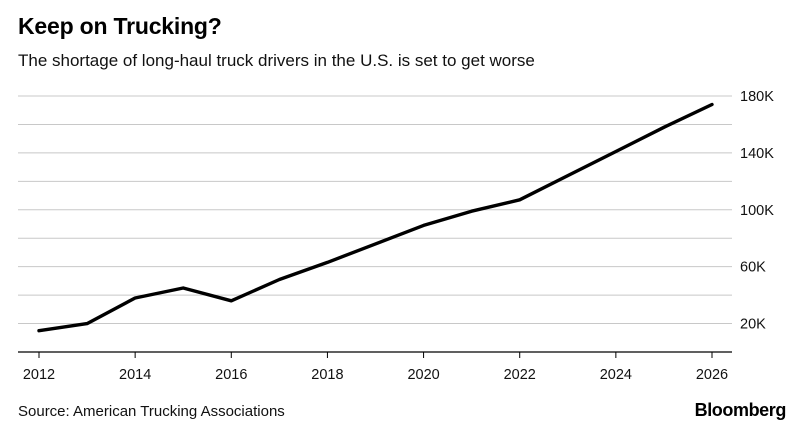 Image resolution: width=800 pixels, height=431 pixels. I want to click on y-tick-label-180000: 180K, so click(757, 97).